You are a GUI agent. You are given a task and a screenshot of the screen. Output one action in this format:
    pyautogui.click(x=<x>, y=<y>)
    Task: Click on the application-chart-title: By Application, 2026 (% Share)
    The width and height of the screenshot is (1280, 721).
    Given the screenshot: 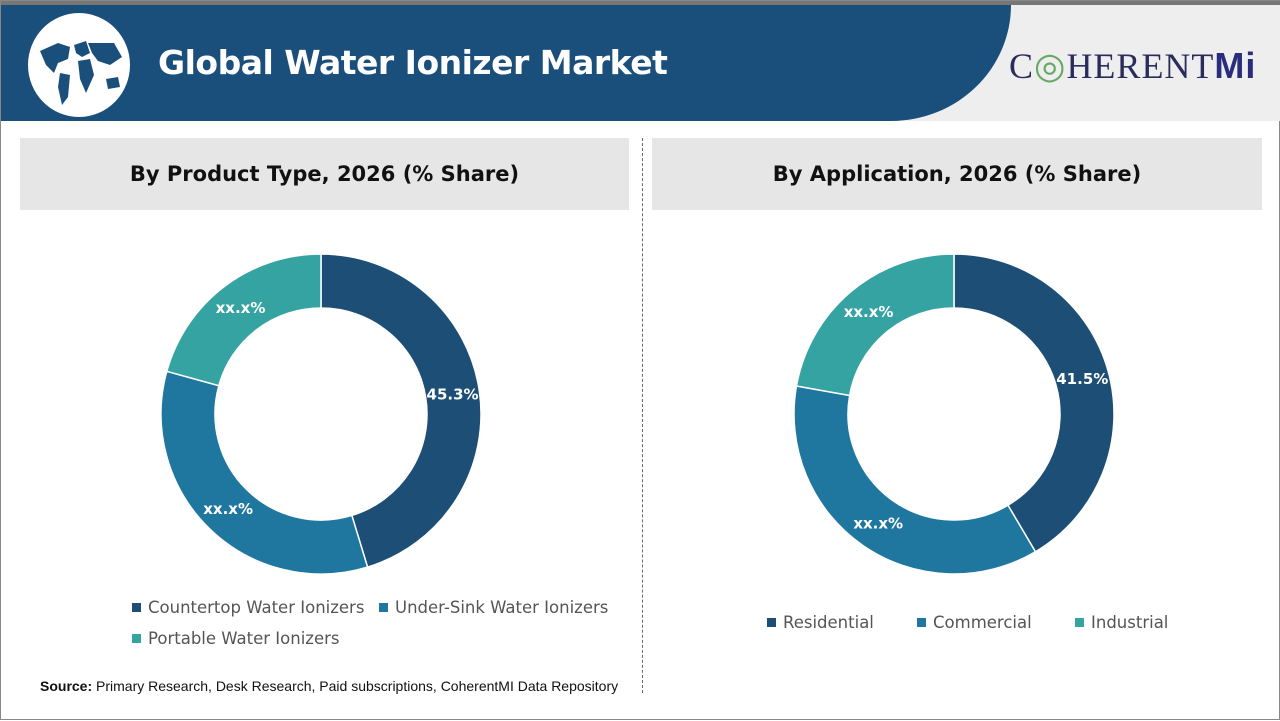 What is the action you would take?
    pyautogui.click(x=957, y=174)
    